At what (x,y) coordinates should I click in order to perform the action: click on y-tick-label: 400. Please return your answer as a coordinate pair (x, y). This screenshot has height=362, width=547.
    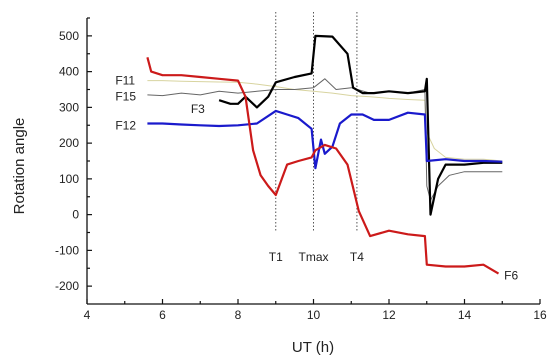
    Looking at the image, I should click on (69, 72).